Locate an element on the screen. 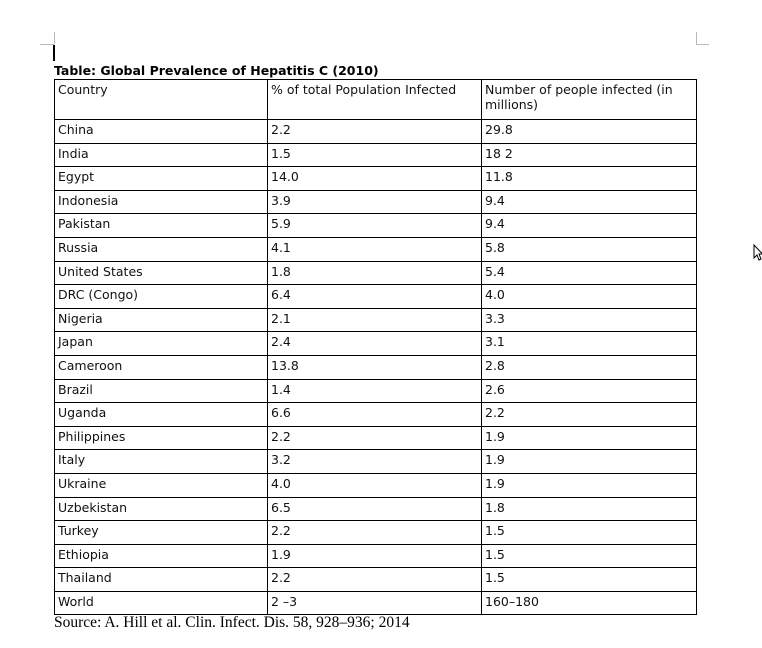  table-row: China 2.2 29.8 is located at coordinates (375, 131).